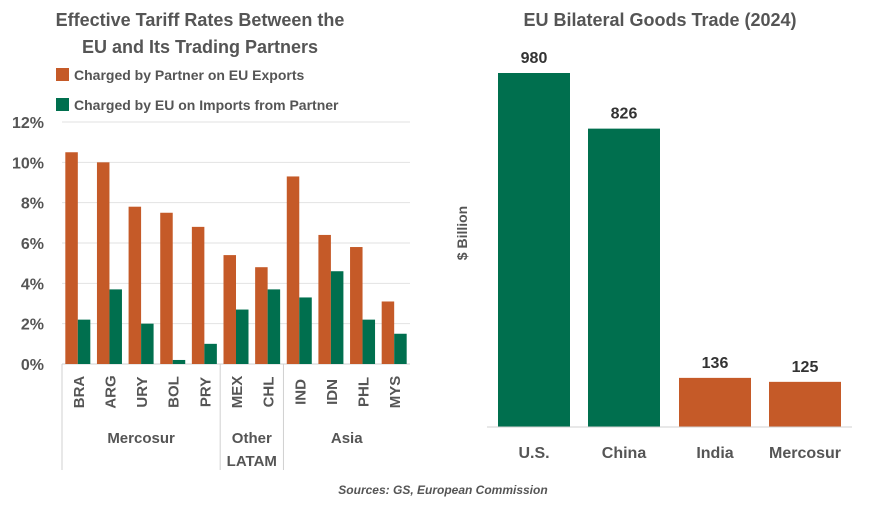  Describe the element at coordinates (166, 288) in the screenshot. I see `bar-bol-partner` at that location.